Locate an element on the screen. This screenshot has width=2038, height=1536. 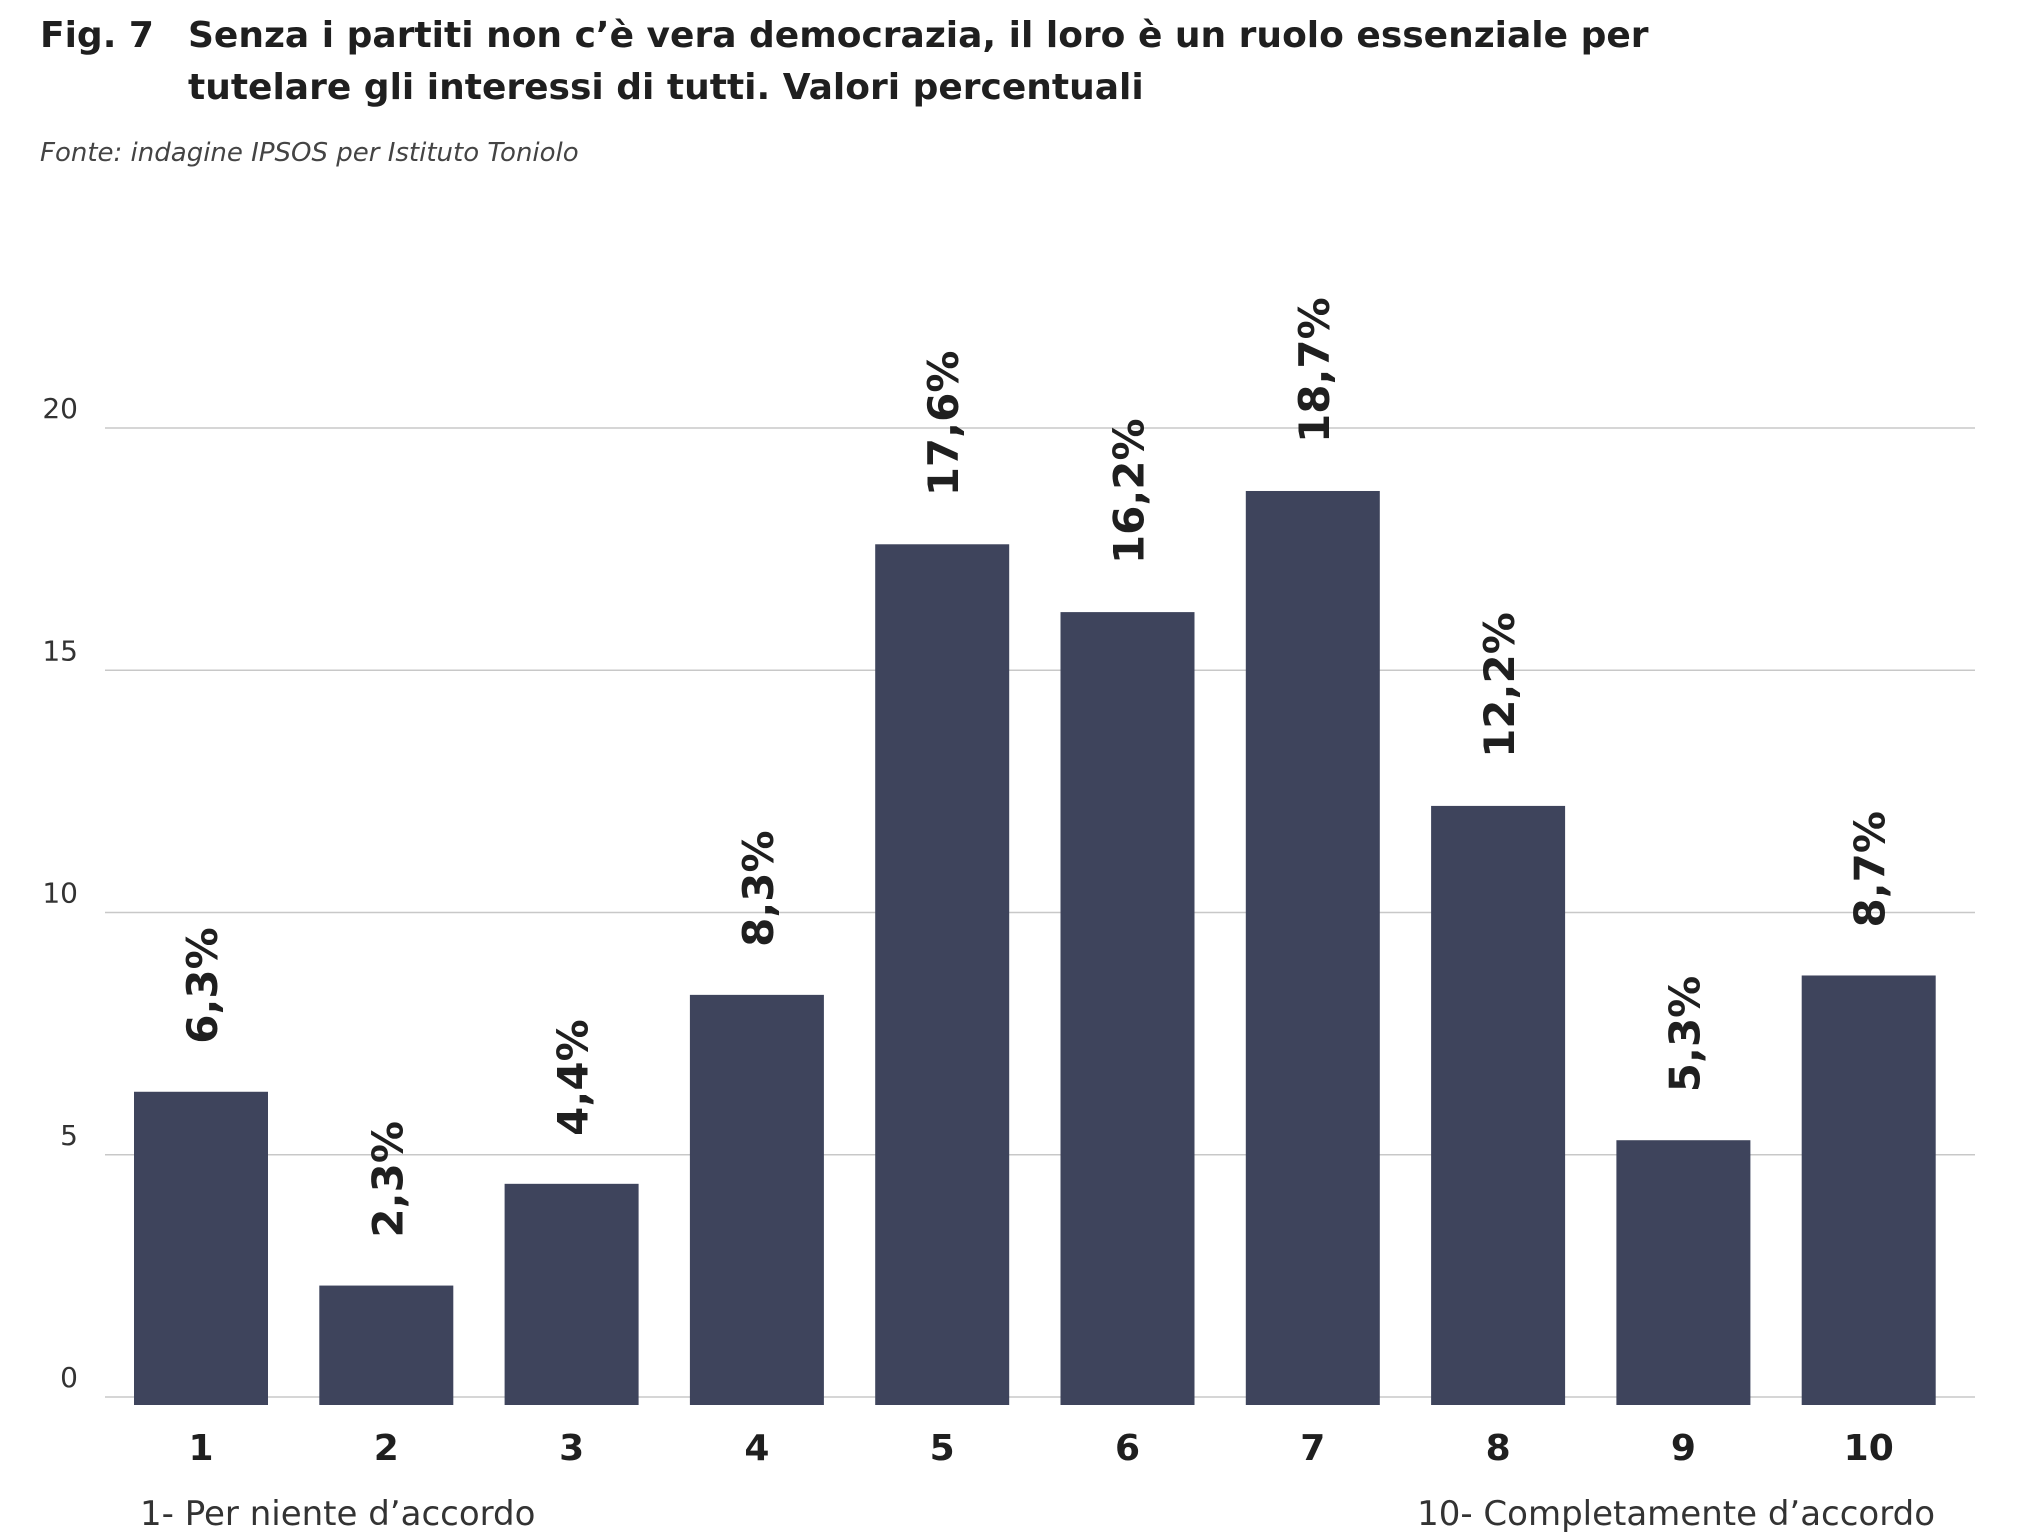
x-tick-label: 7 is located at coordinates (1312, 1448).